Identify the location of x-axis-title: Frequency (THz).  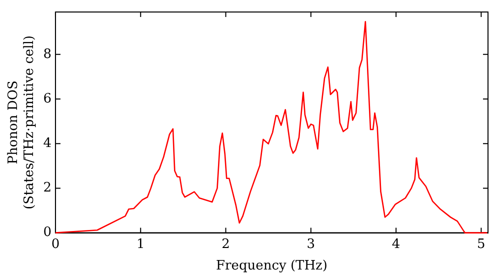
(272, 266).